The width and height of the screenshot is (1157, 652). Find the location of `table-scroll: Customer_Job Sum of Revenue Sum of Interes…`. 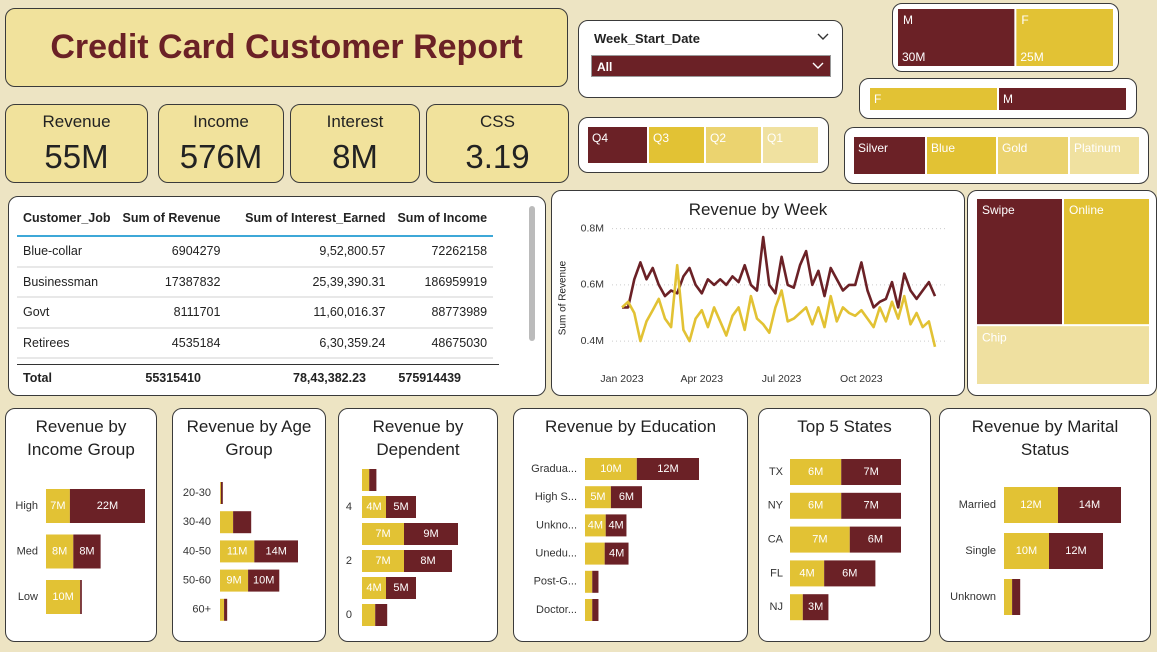

table-scroll: Customer_Job Sum of Revenue Sum of Interes… is located at coordinates (267, 283).